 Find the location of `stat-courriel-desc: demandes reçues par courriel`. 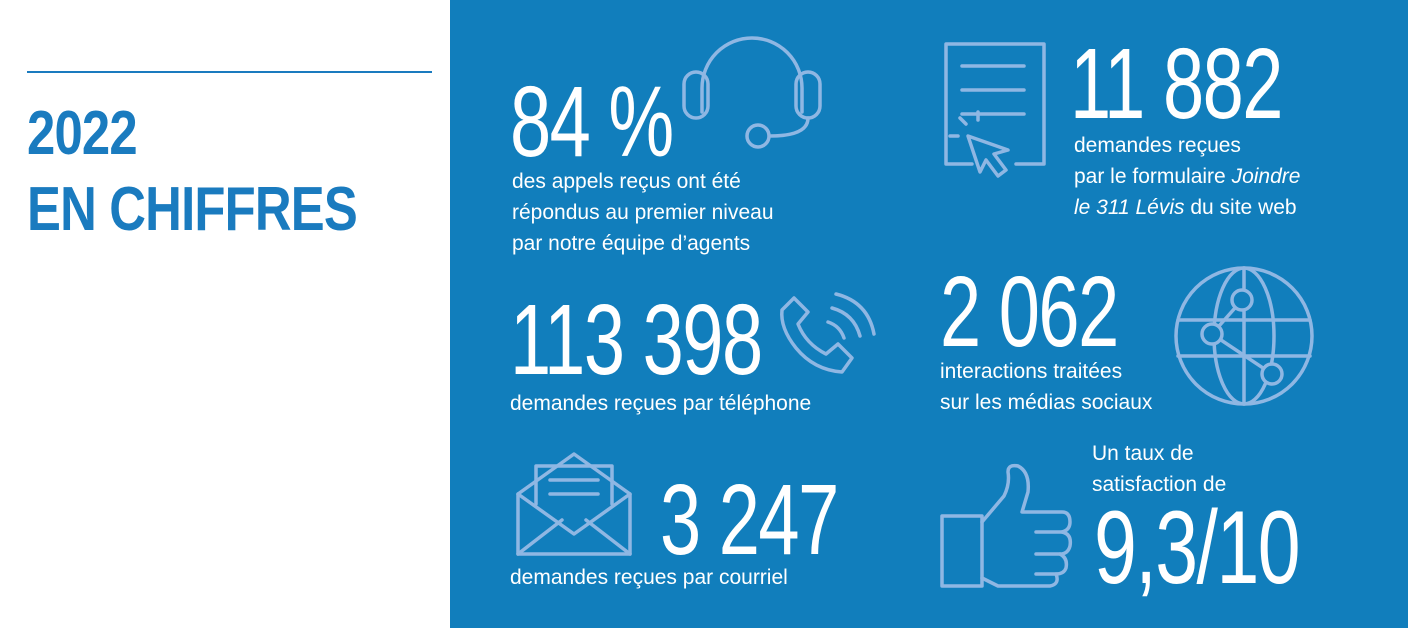

stat-courriel-desc: demandes reçues par courriel is located at coordinates (649, 577).